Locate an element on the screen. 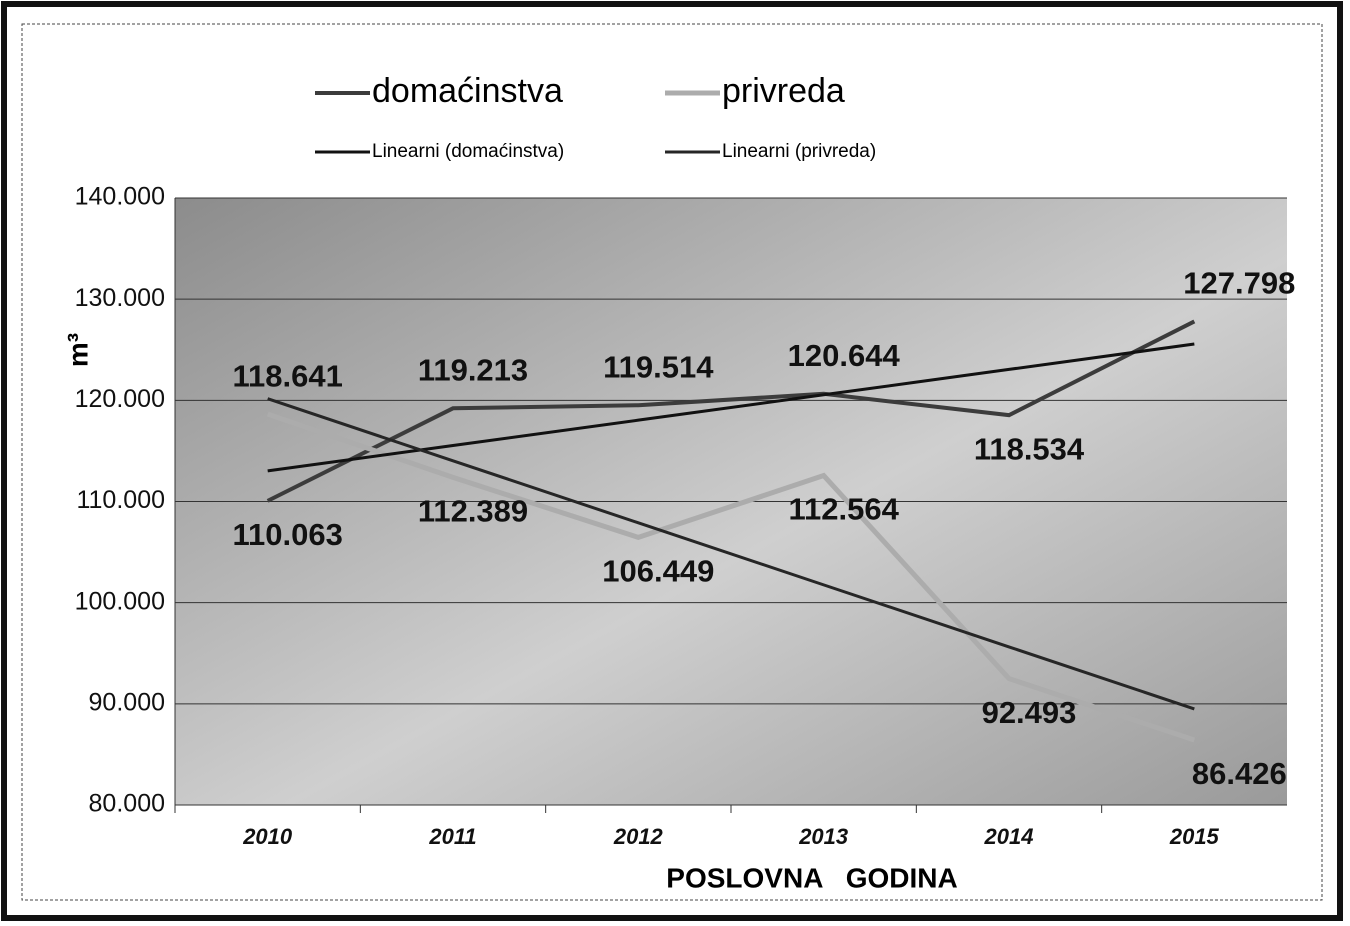 The height and width of the screenshot is (926, 1350). data-label: 110.063 is located at coordinates (287, 534).